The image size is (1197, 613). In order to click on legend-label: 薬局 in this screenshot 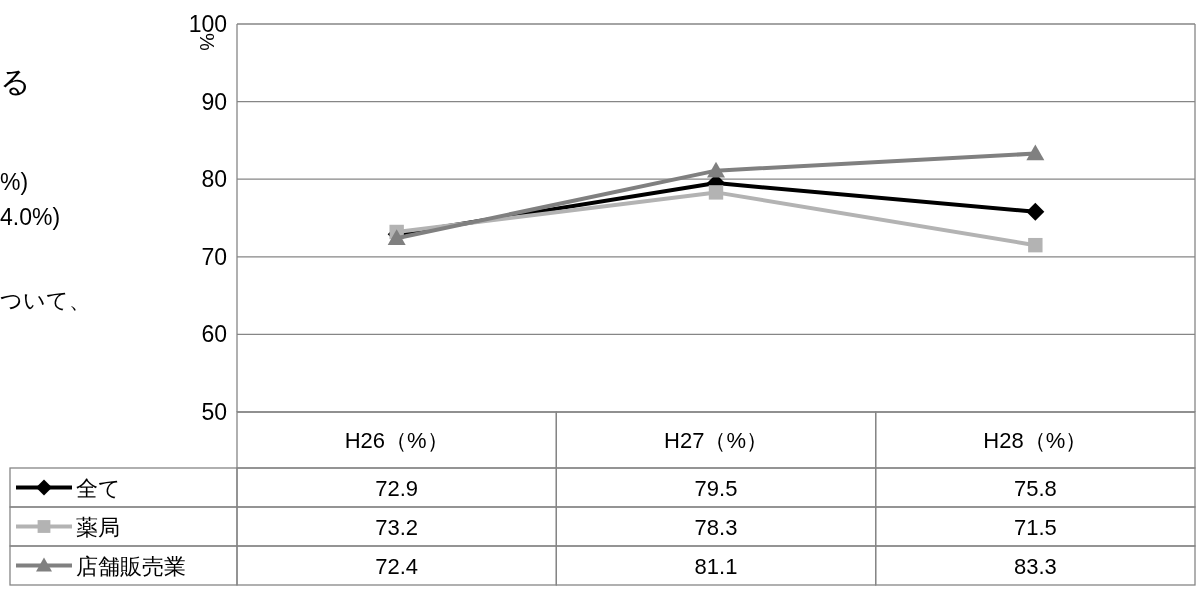, I will do `click(98, 527)`.